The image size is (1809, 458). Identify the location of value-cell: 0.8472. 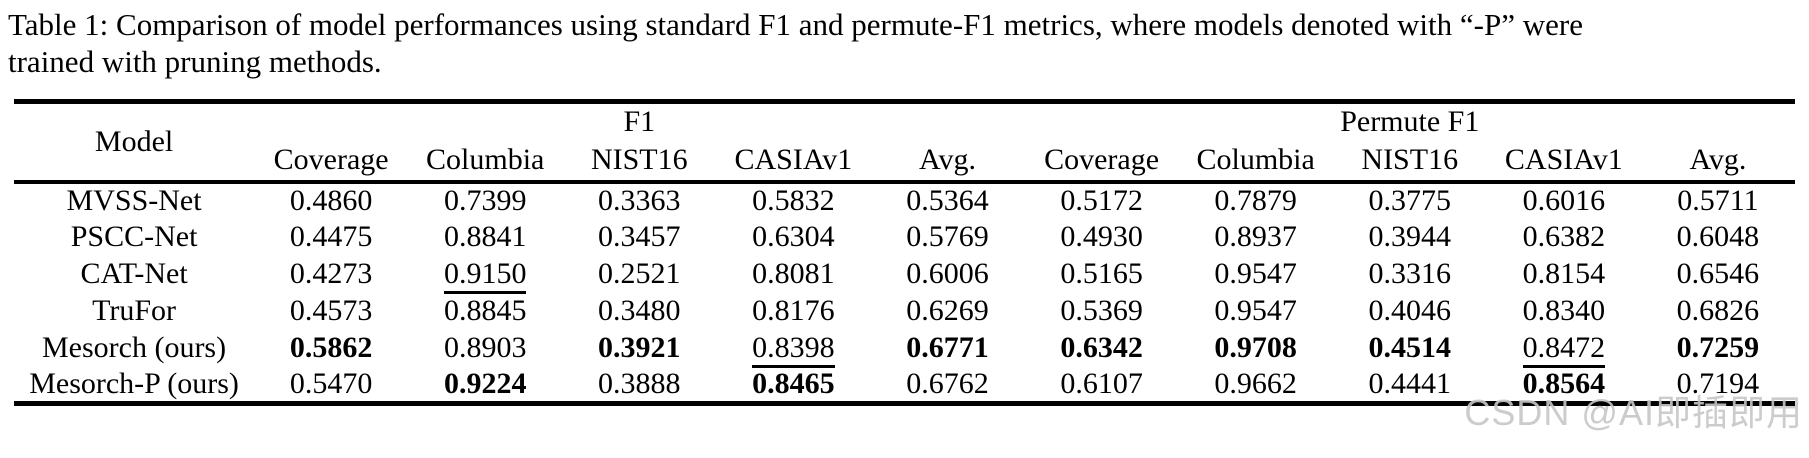
(1564, 349).